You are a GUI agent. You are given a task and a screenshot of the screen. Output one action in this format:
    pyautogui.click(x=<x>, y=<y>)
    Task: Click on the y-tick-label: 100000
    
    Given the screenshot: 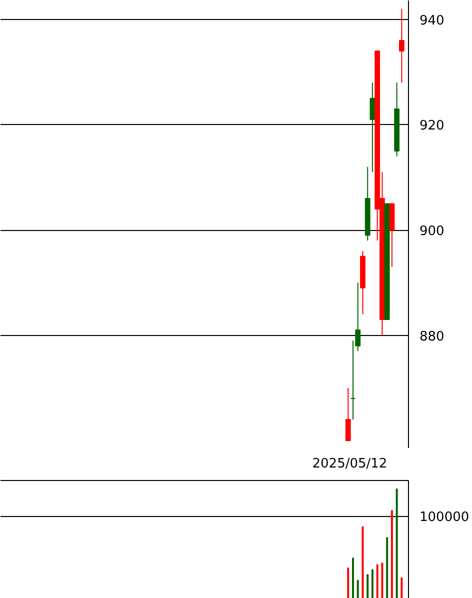 What is the action you would take?
    pyautogui.click(x=445, y=518)
    